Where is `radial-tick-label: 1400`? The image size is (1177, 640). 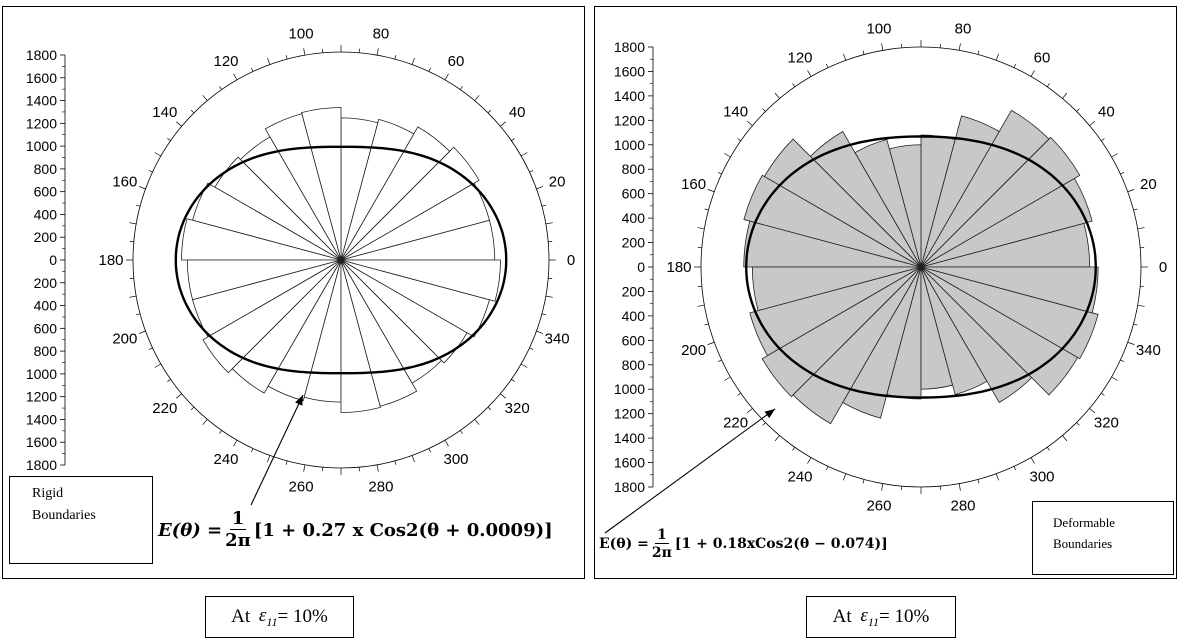 radial-tick-label: 1400 is located at coordinates (41, 419).